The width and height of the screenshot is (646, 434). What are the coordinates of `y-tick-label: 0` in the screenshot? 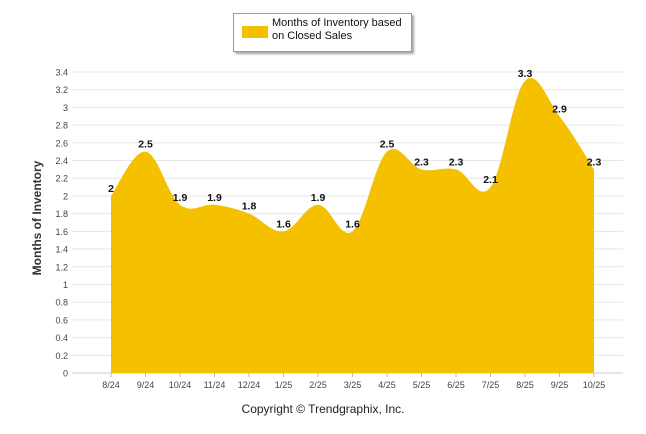 It's located at (65, 374).